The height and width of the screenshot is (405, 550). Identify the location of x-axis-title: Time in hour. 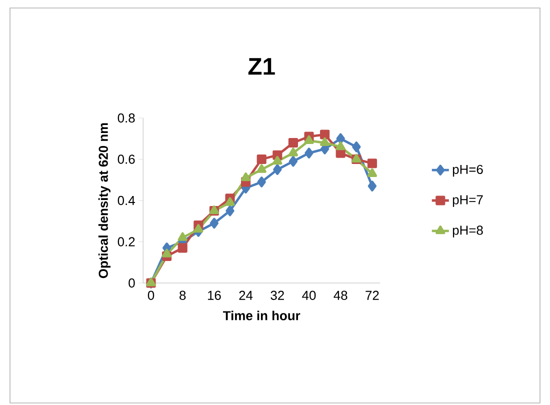
(261, 315).